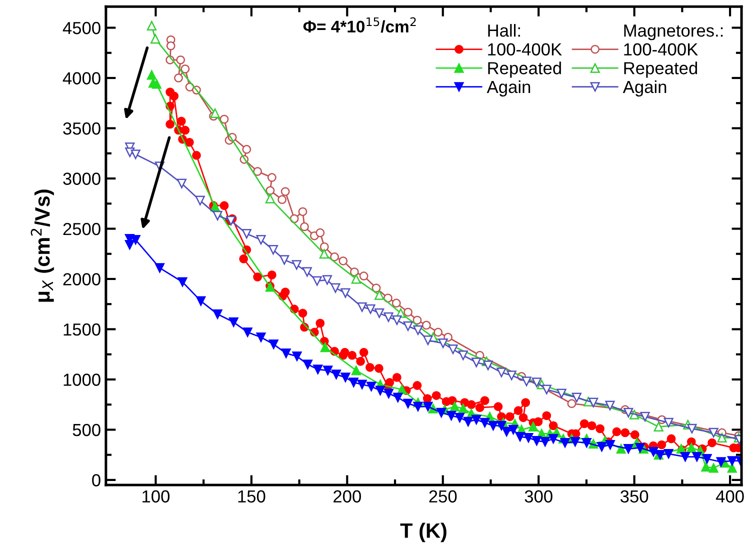  What do you see at coordinates (252, 496) in the screenshot?
I see `x-tick-label: 150` at bounding box center [252, 496].